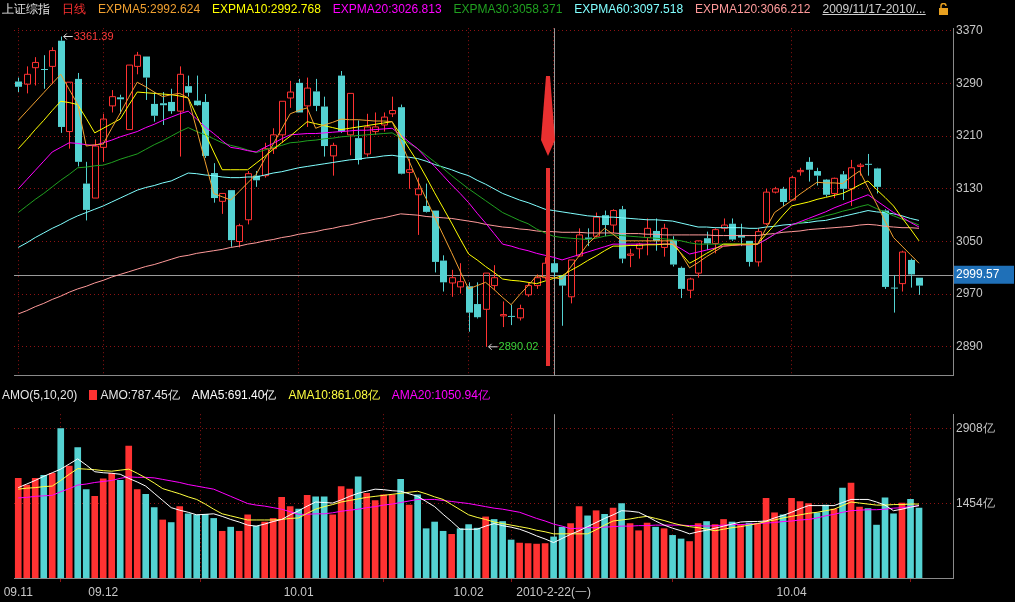  Describe the element at coordinates (334, 395) in the screenshot. I see `text: AMA10:861.08亿` at that location.